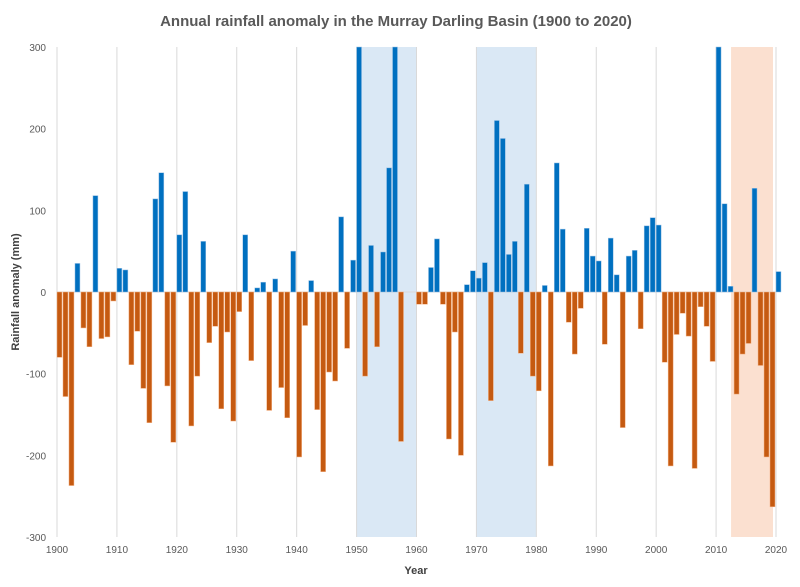 The image size is (800, 587). I want to click on bar-2004, so click(682, 302).